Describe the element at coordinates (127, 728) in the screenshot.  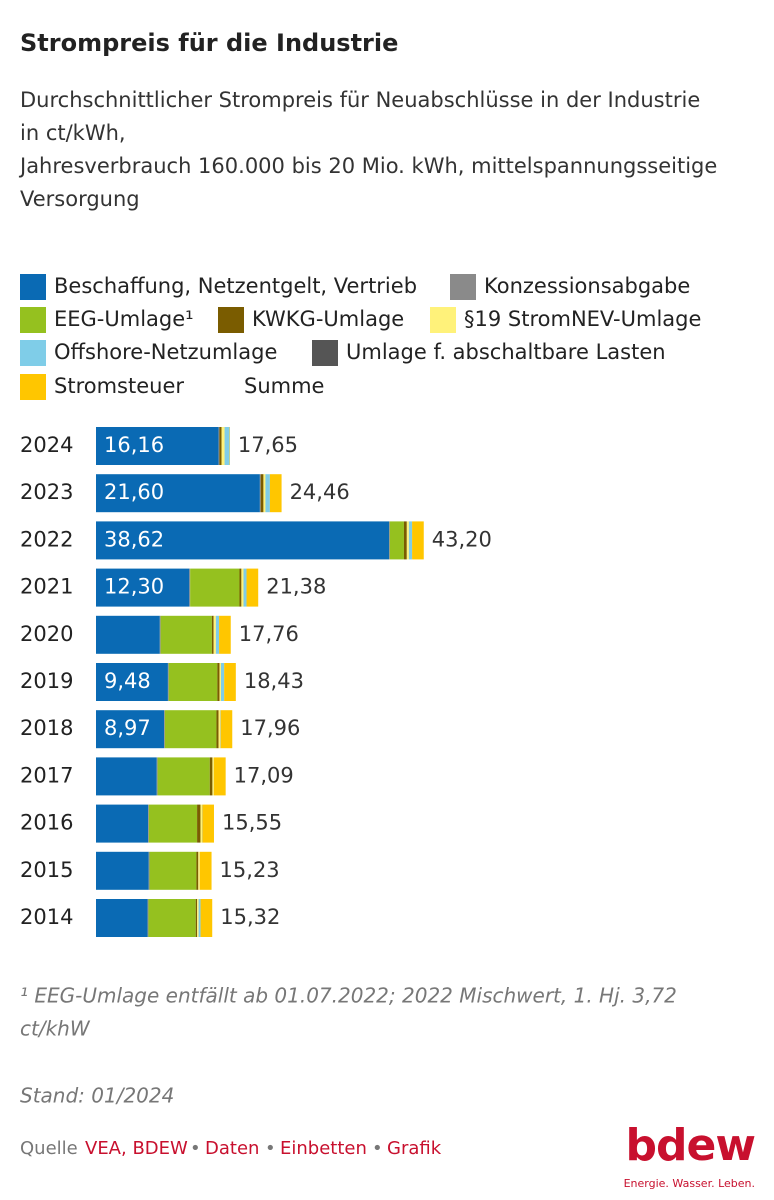
I see `bar-label: 8,97` at that location.